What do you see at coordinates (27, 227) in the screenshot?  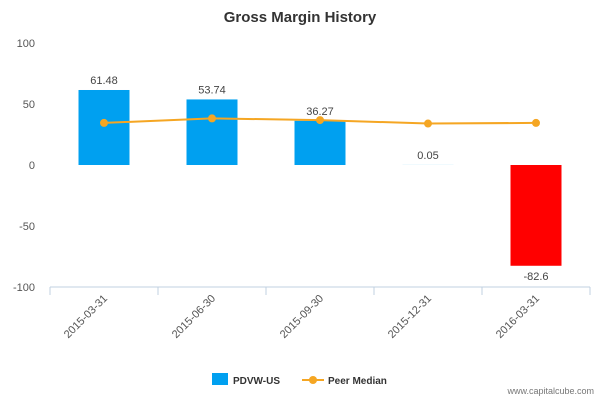 I see `y-tick-label: -50` at bounding box center [27, 227].